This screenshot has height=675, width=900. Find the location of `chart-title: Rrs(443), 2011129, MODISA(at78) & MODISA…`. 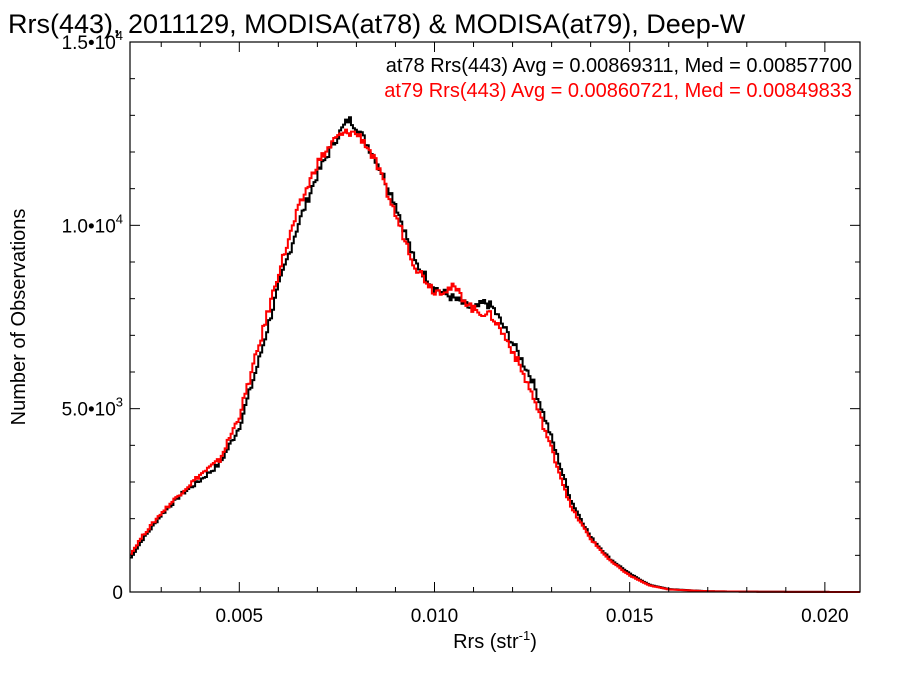

chart-title: Rrs(443), 2011129, MODISA(at78) & MODISA… is located at coordinates (377, 24).